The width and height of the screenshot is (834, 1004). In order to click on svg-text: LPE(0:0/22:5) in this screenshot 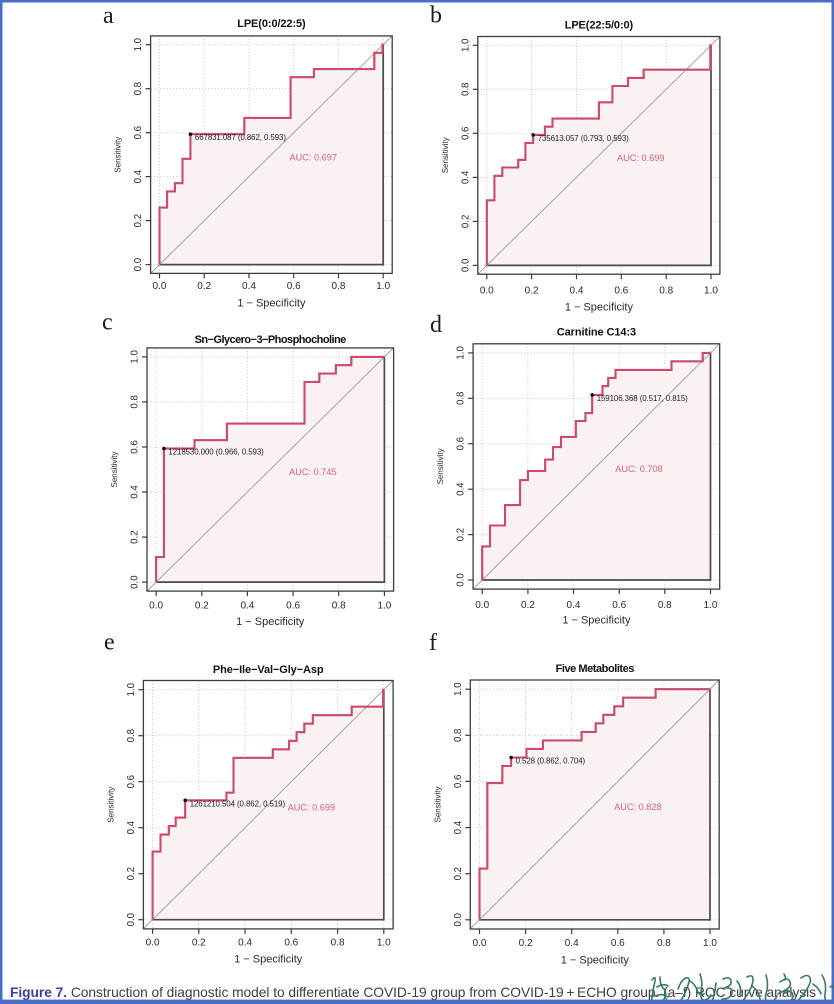, I will do `click(271, 24)`.